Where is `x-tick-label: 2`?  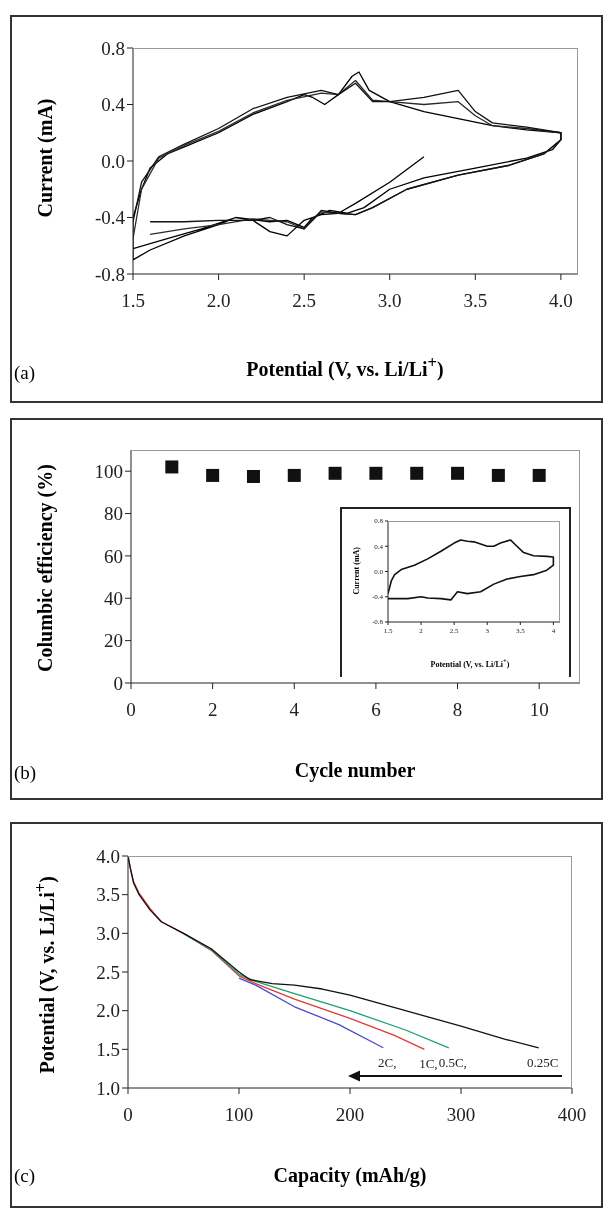
x-tick-label: 2 is located at coordinates (212, 710).